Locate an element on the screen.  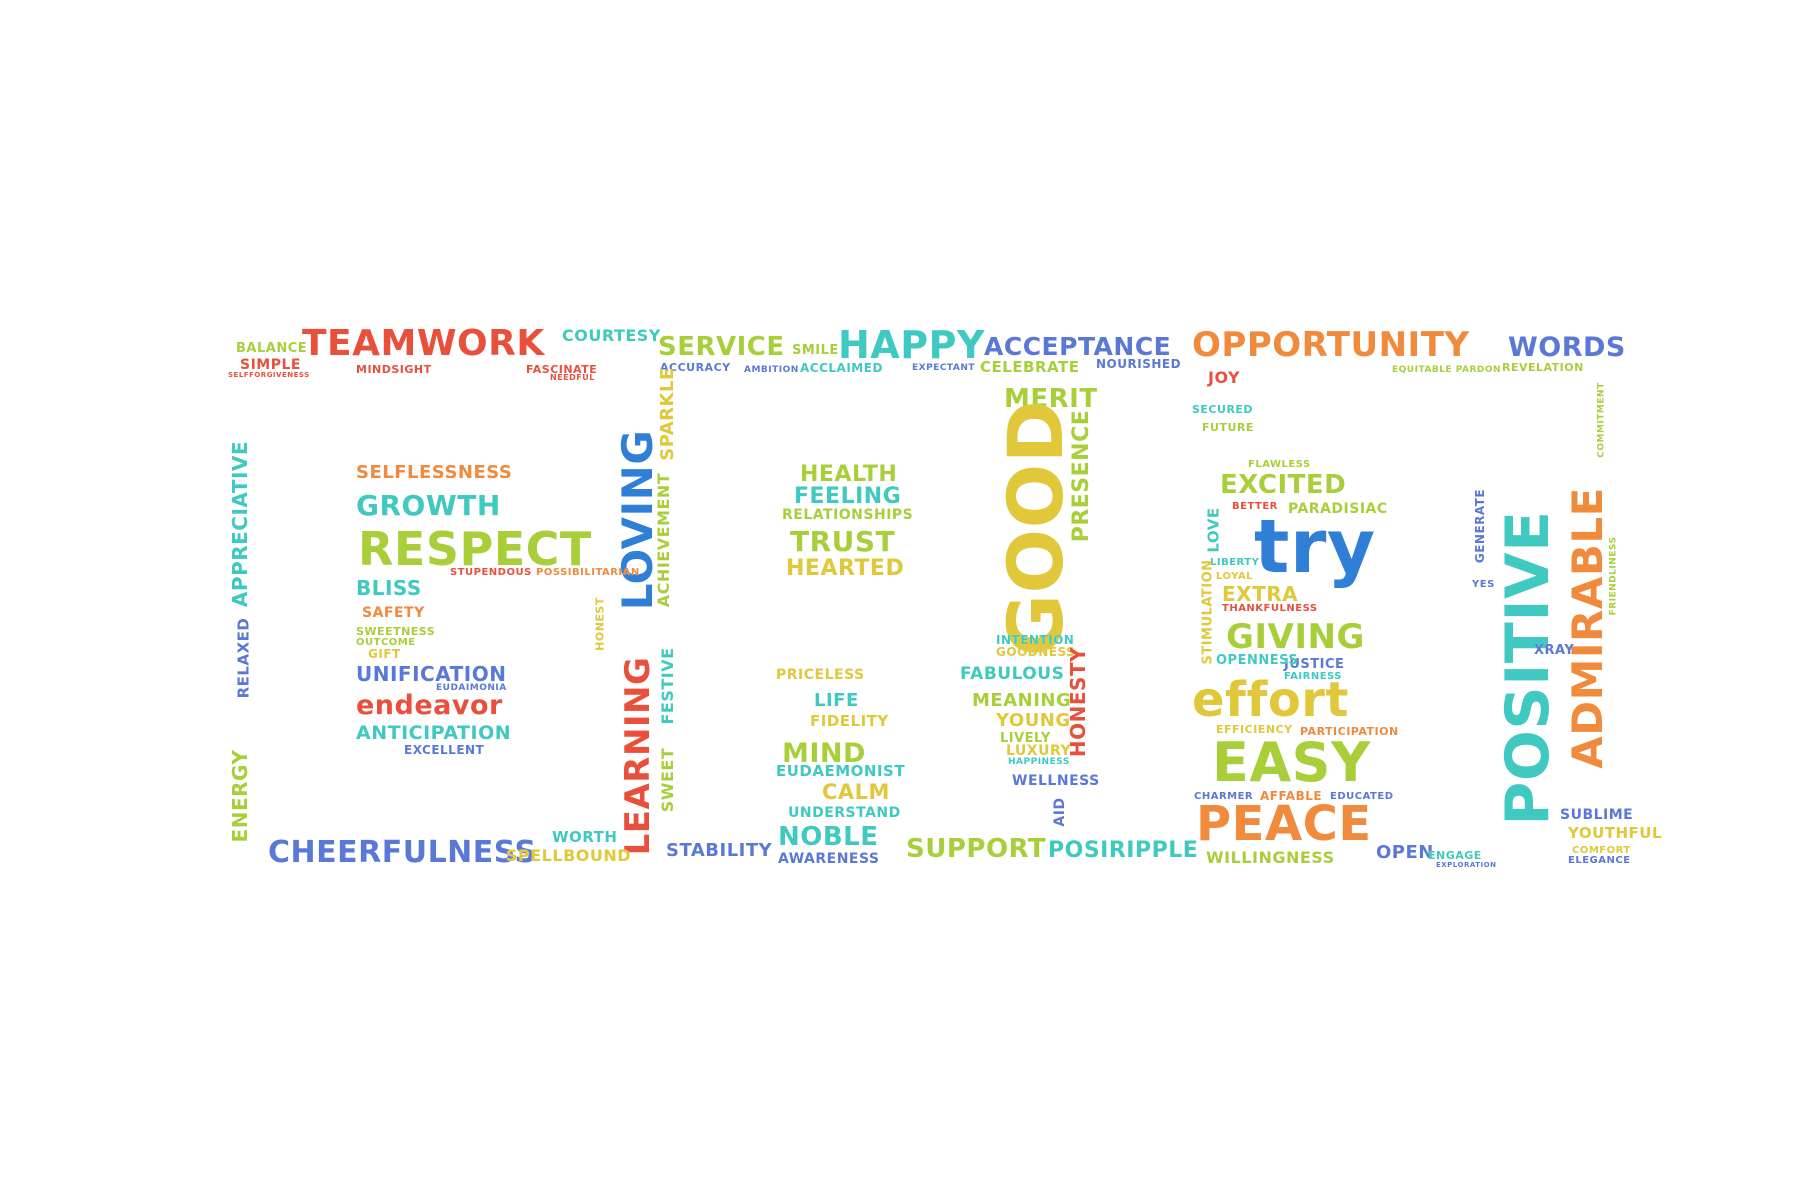
word: FIDELITY is located at coordinates (849, 721).